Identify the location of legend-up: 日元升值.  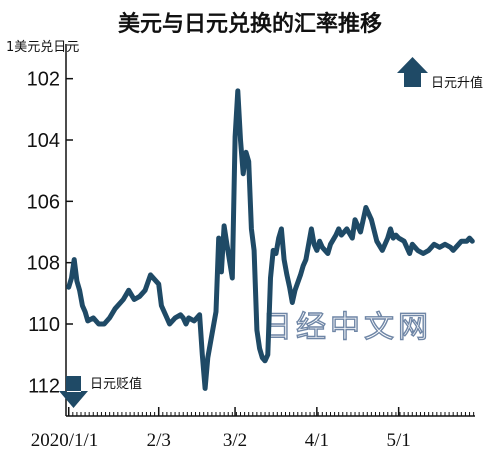
(440, 74).